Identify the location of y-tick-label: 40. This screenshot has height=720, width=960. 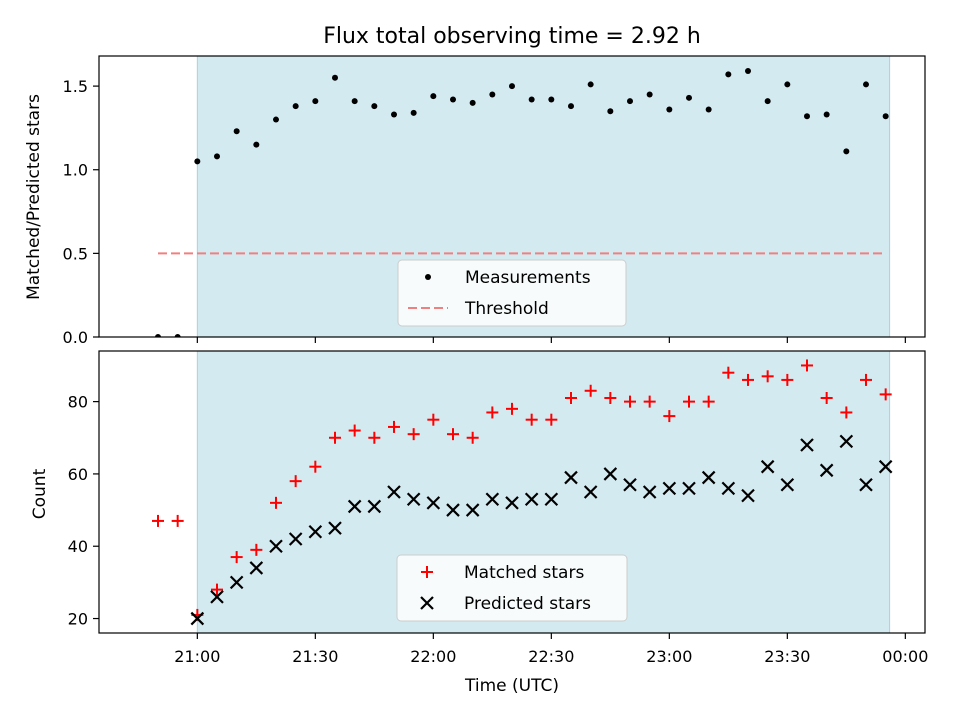
(78, 546).